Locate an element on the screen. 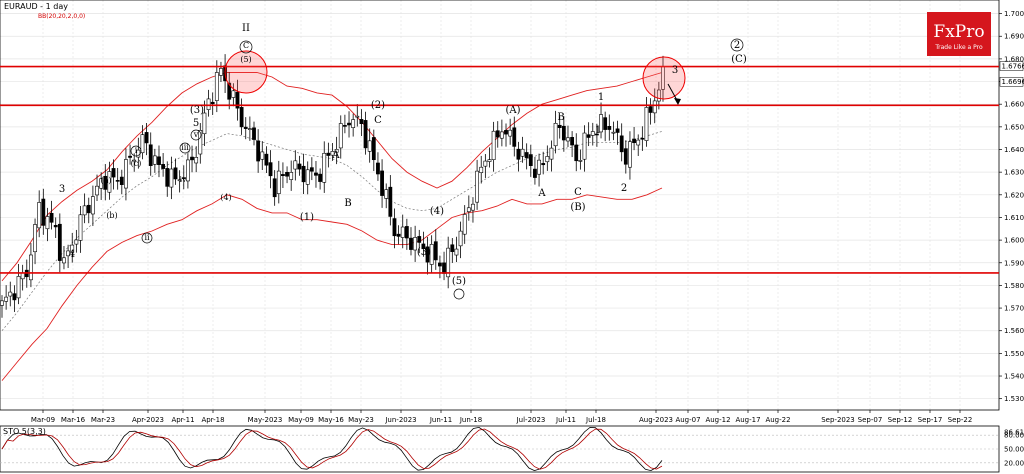 This screenshot has width=1024, height=474. x-tick-label: Aug-12 is located at coordinates (717, 420).